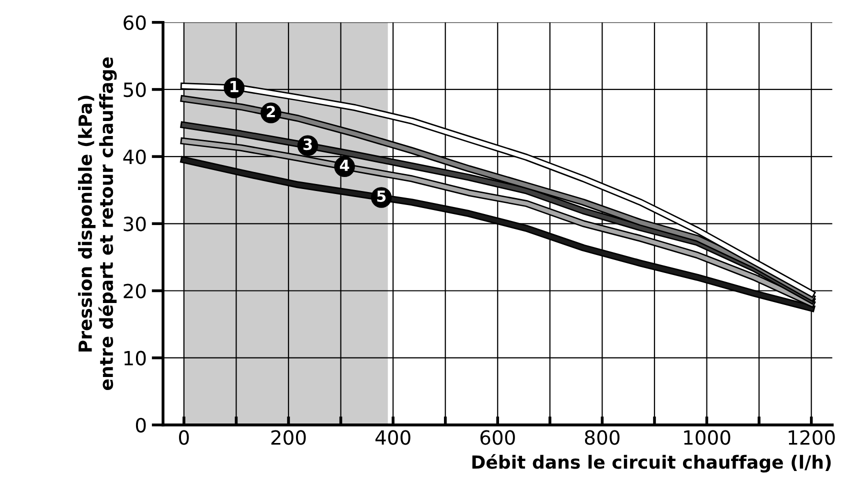  I want to click on y-tick-label: 10, so click(135, 358).